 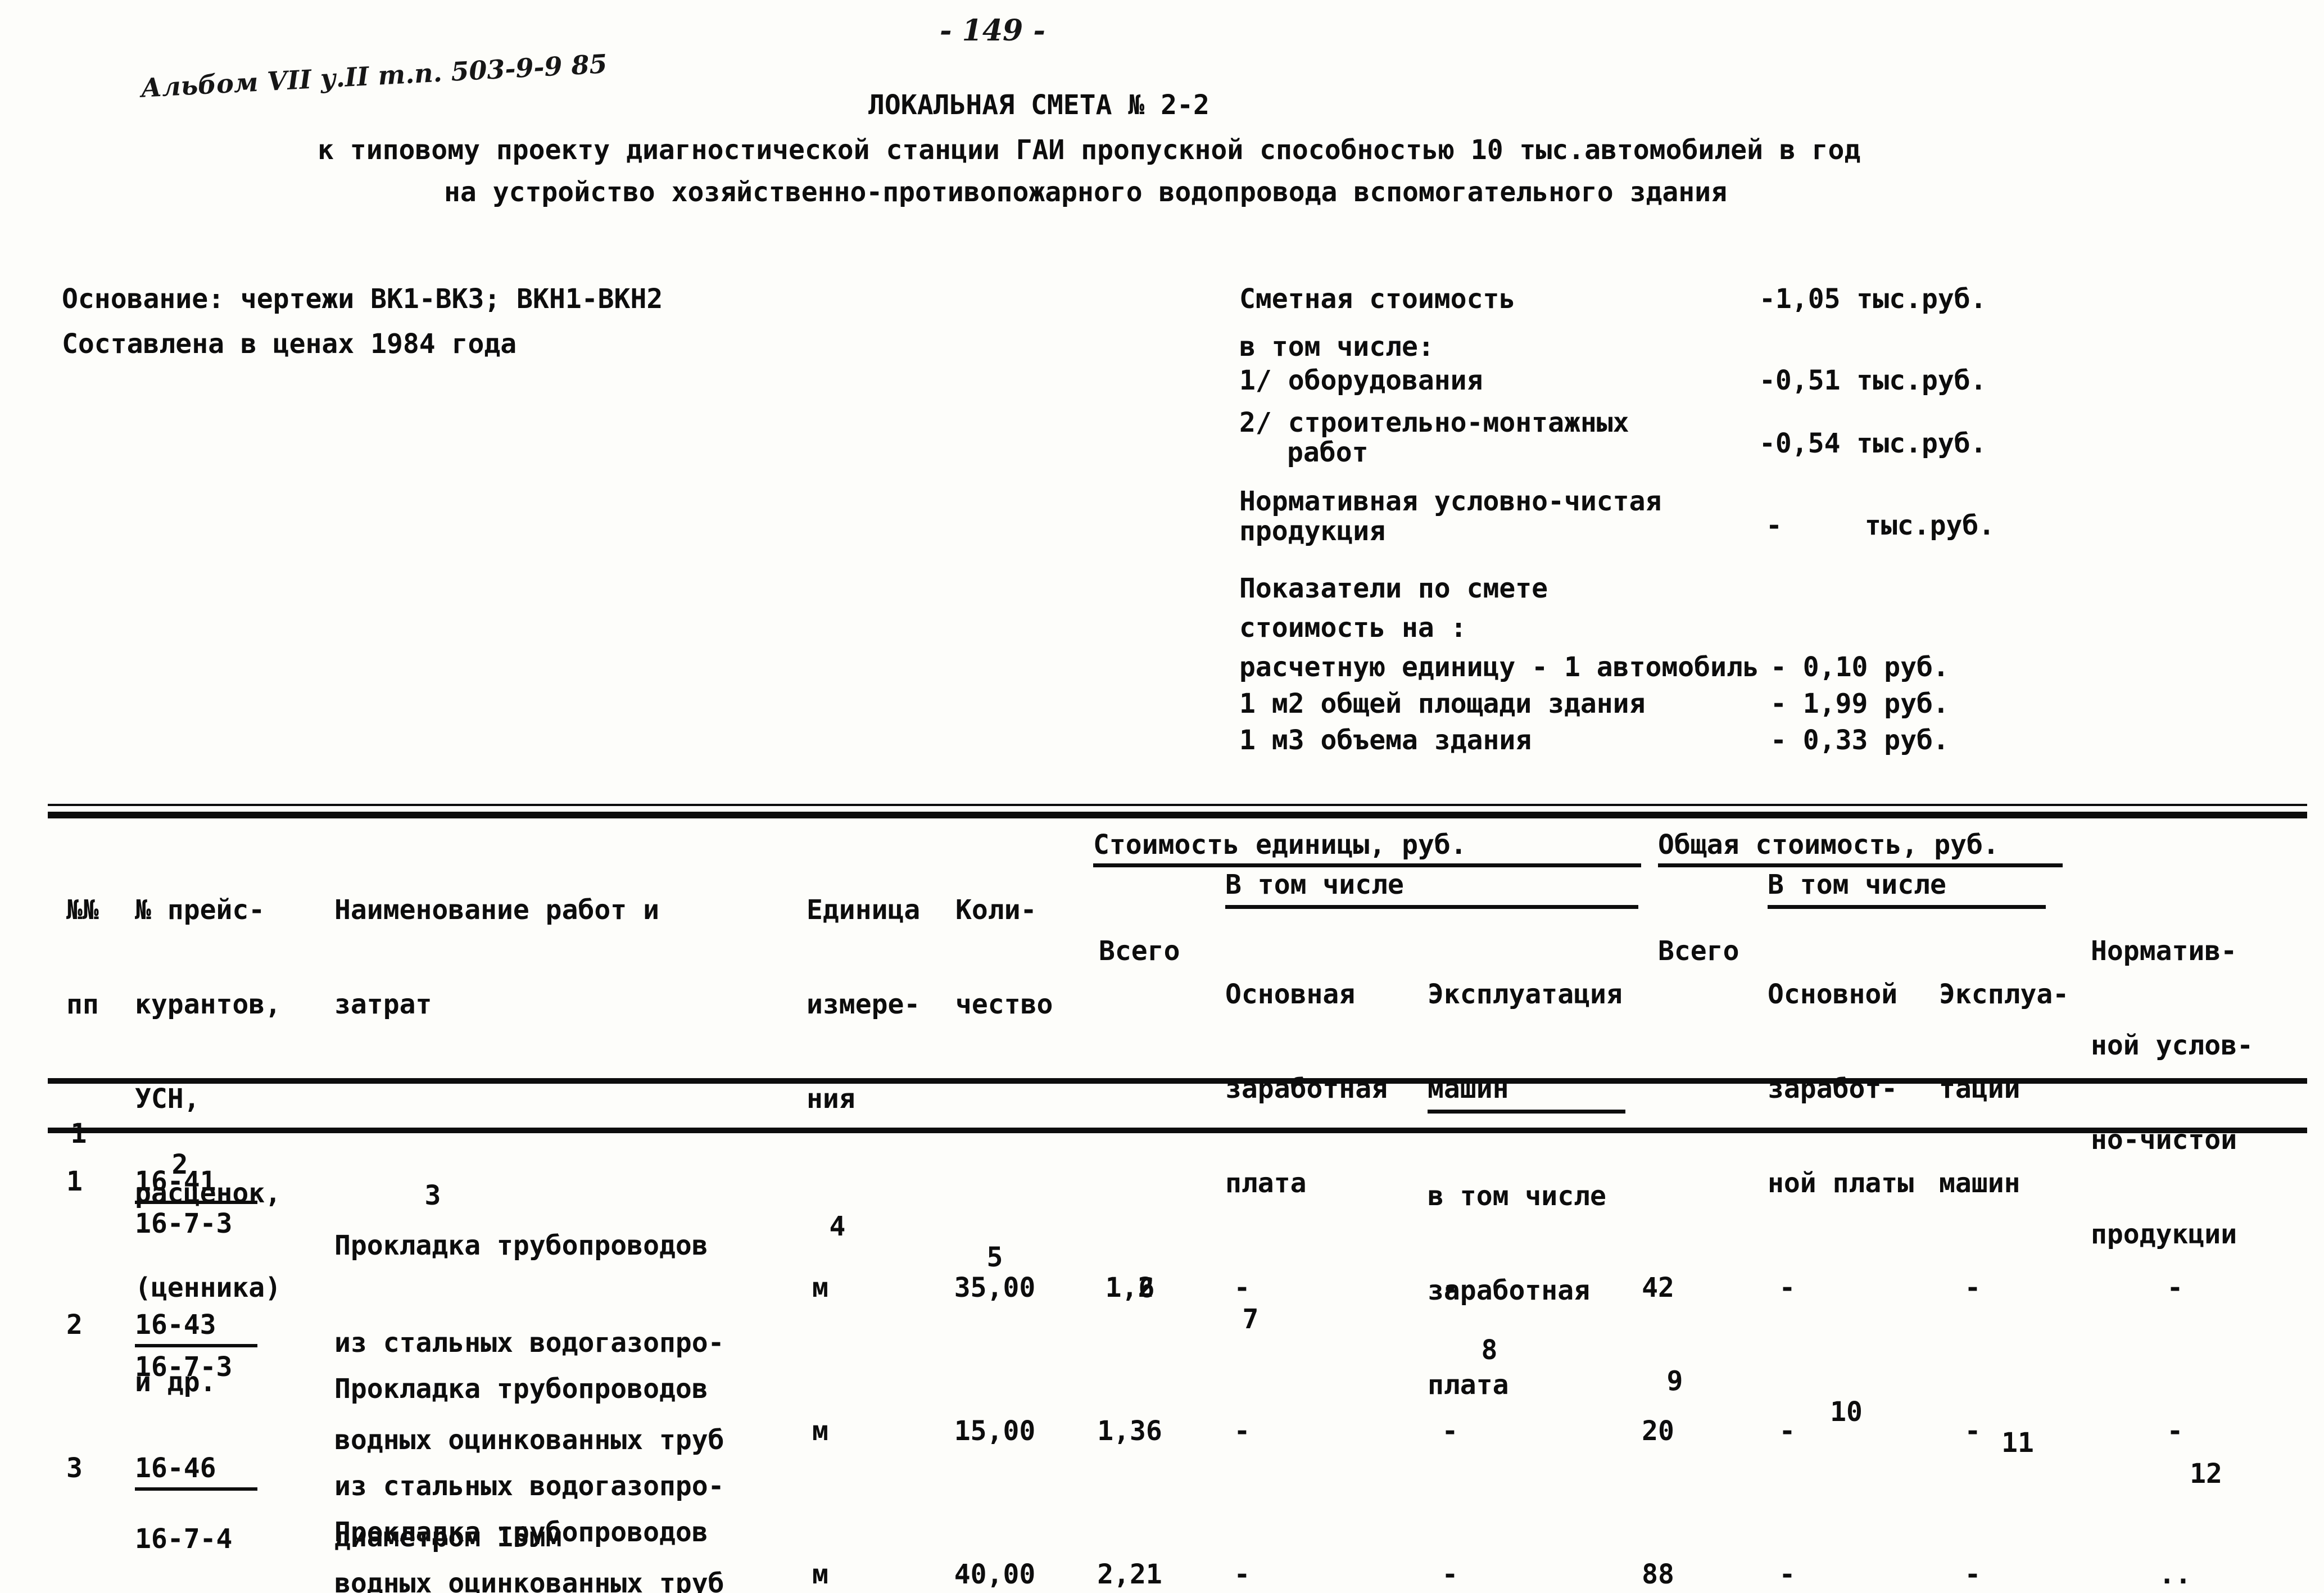 I want to click on cell-net-production: -, so click(x=2175, y=1288).